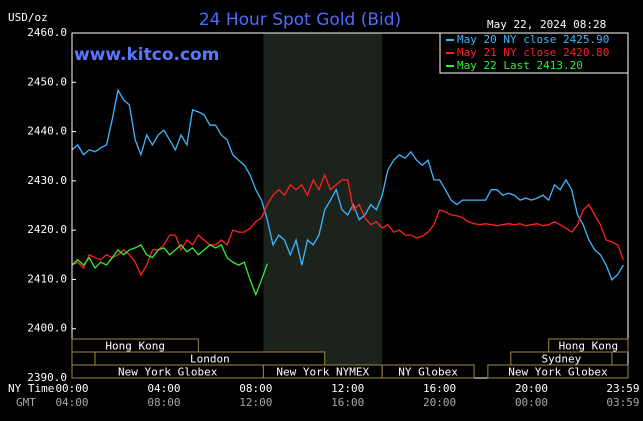 The width and height of the screenshot is (643, 421). I want to click on price-line, so click(169, 270).